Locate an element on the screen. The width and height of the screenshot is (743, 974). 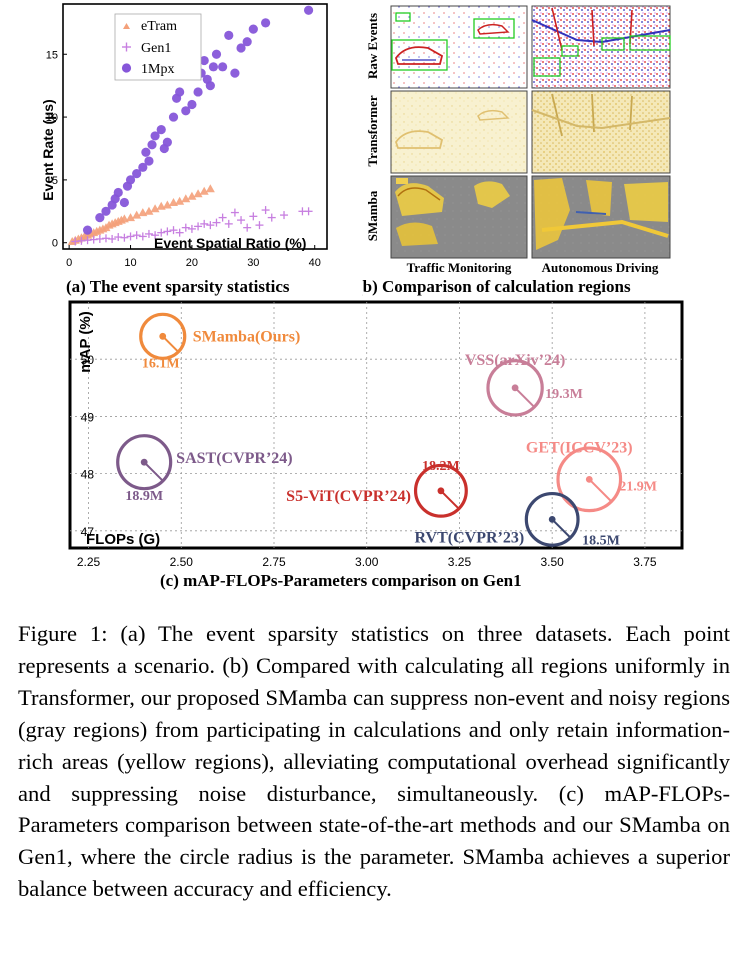
data-points is located at coordinates (190, 125).